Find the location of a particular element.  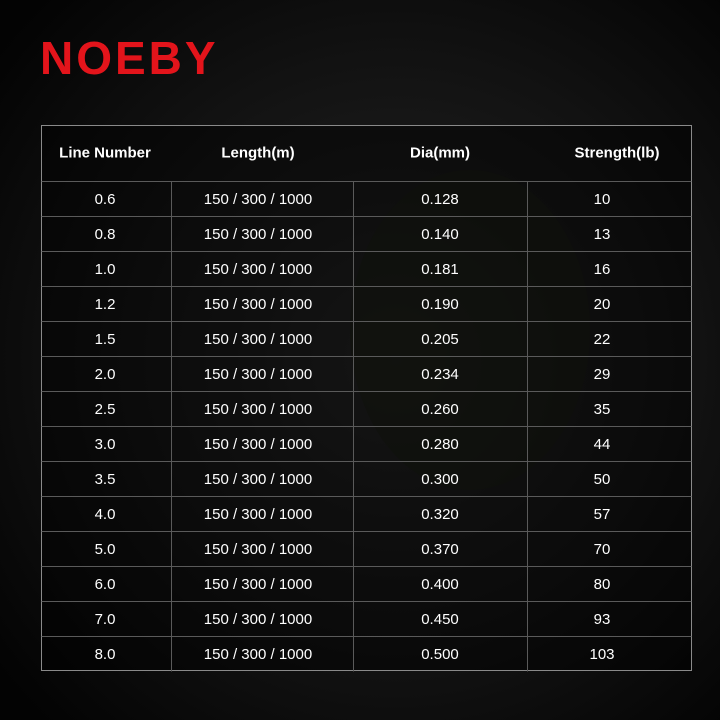

table-cell: 35 is located at coordinates (602, 409).